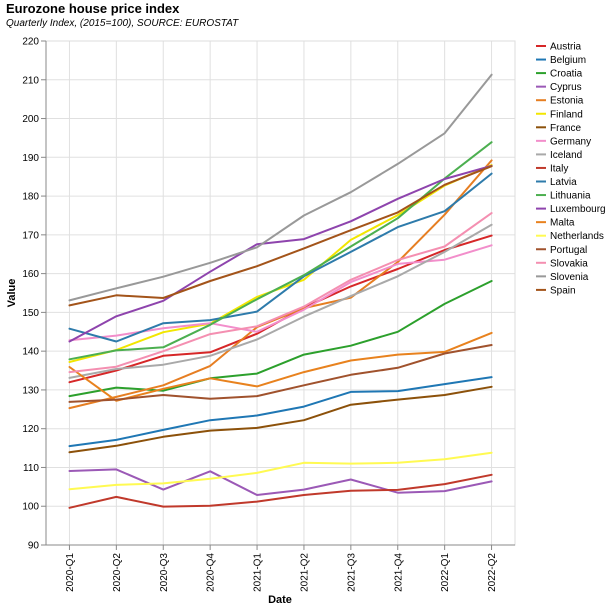 This screenshot has width=610, height=610. Describe the element at coordinates (30, 158) in the screenshot. I see `y-tick-label: 190` at that location.